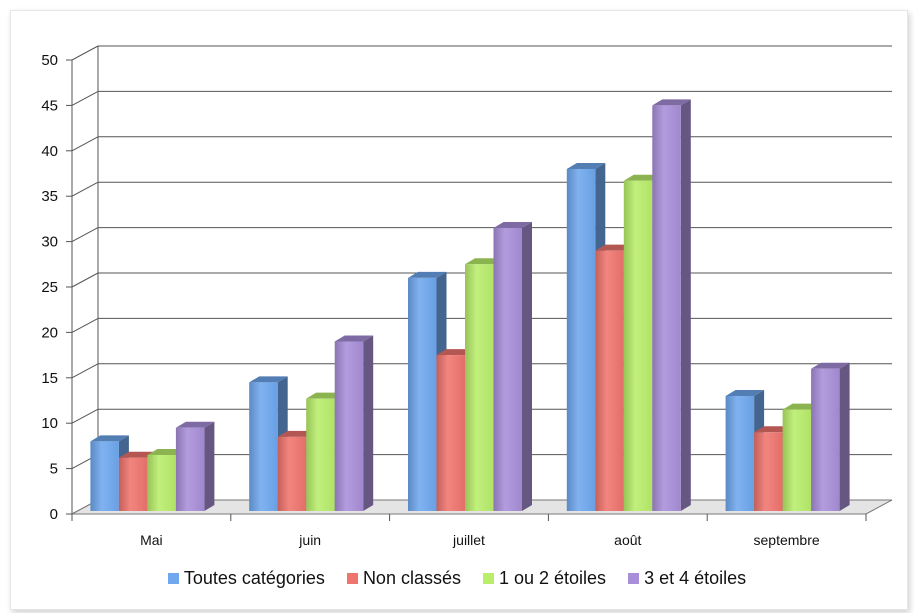 Image resolution: width=914 pixels, height=613 pixels. I want to click on y-tick-label: 5, so click(54, 469).